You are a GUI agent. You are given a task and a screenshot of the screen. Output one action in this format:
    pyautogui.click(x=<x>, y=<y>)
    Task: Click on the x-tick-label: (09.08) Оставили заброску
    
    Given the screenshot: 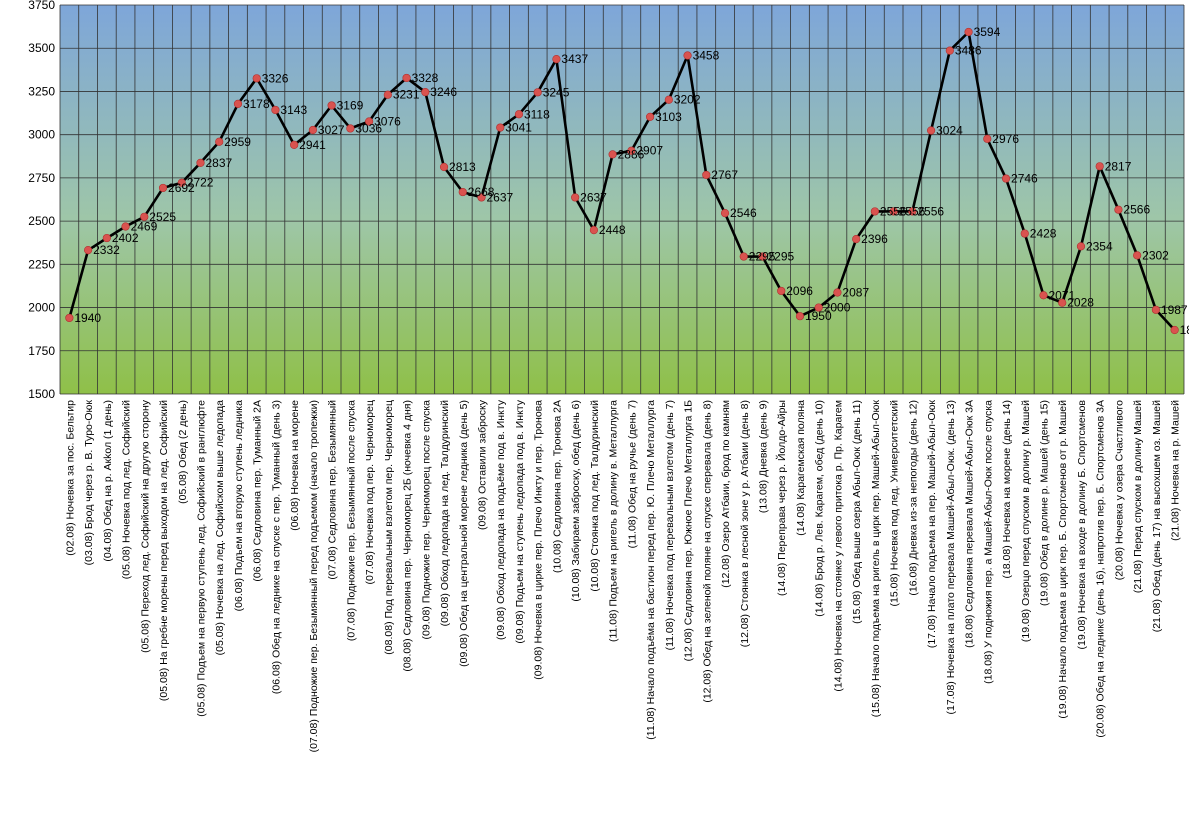 What is the action you would take?
    pyautogui.click(x=483, y=464)
    